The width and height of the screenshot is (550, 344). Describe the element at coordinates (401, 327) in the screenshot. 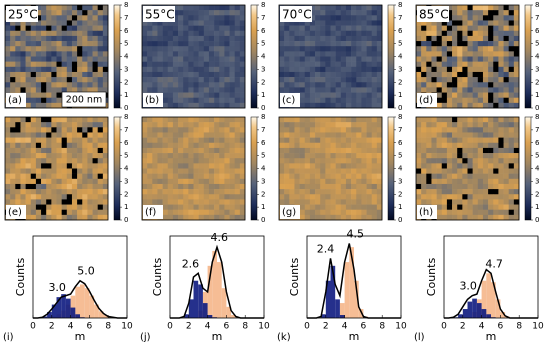

I see `x-tick-label: 10` at that location.